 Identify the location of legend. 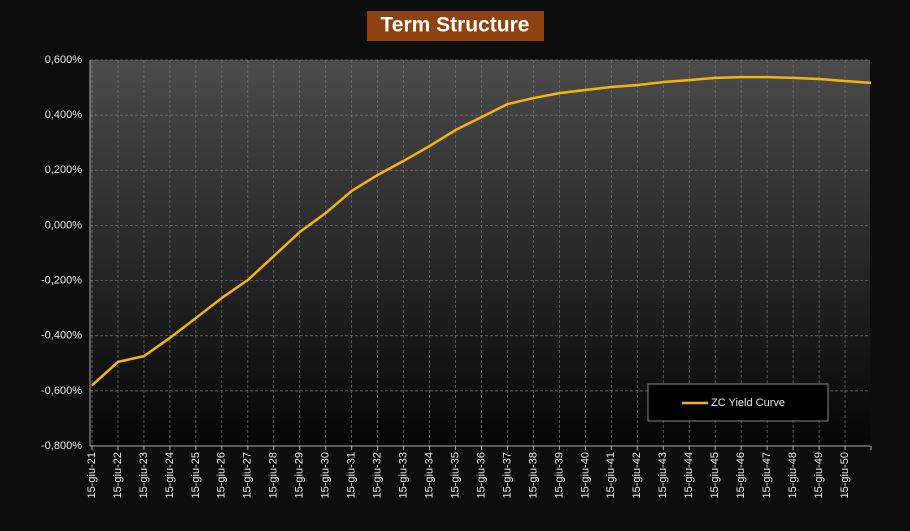
(738, 402).